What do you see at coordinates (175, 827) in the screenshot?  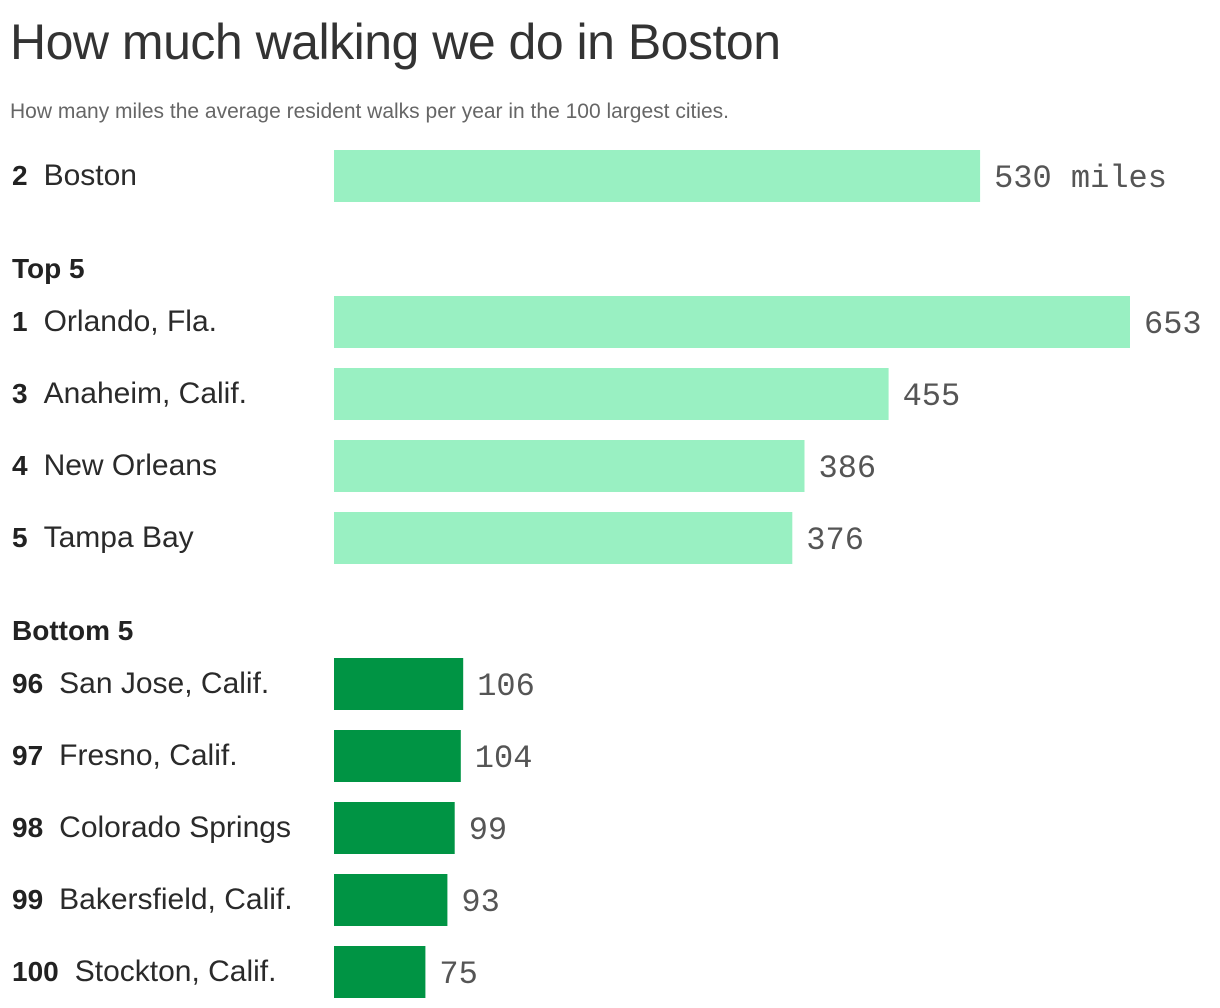 I see `city-label: Colorado Springs` at bounding box center [175, 827].